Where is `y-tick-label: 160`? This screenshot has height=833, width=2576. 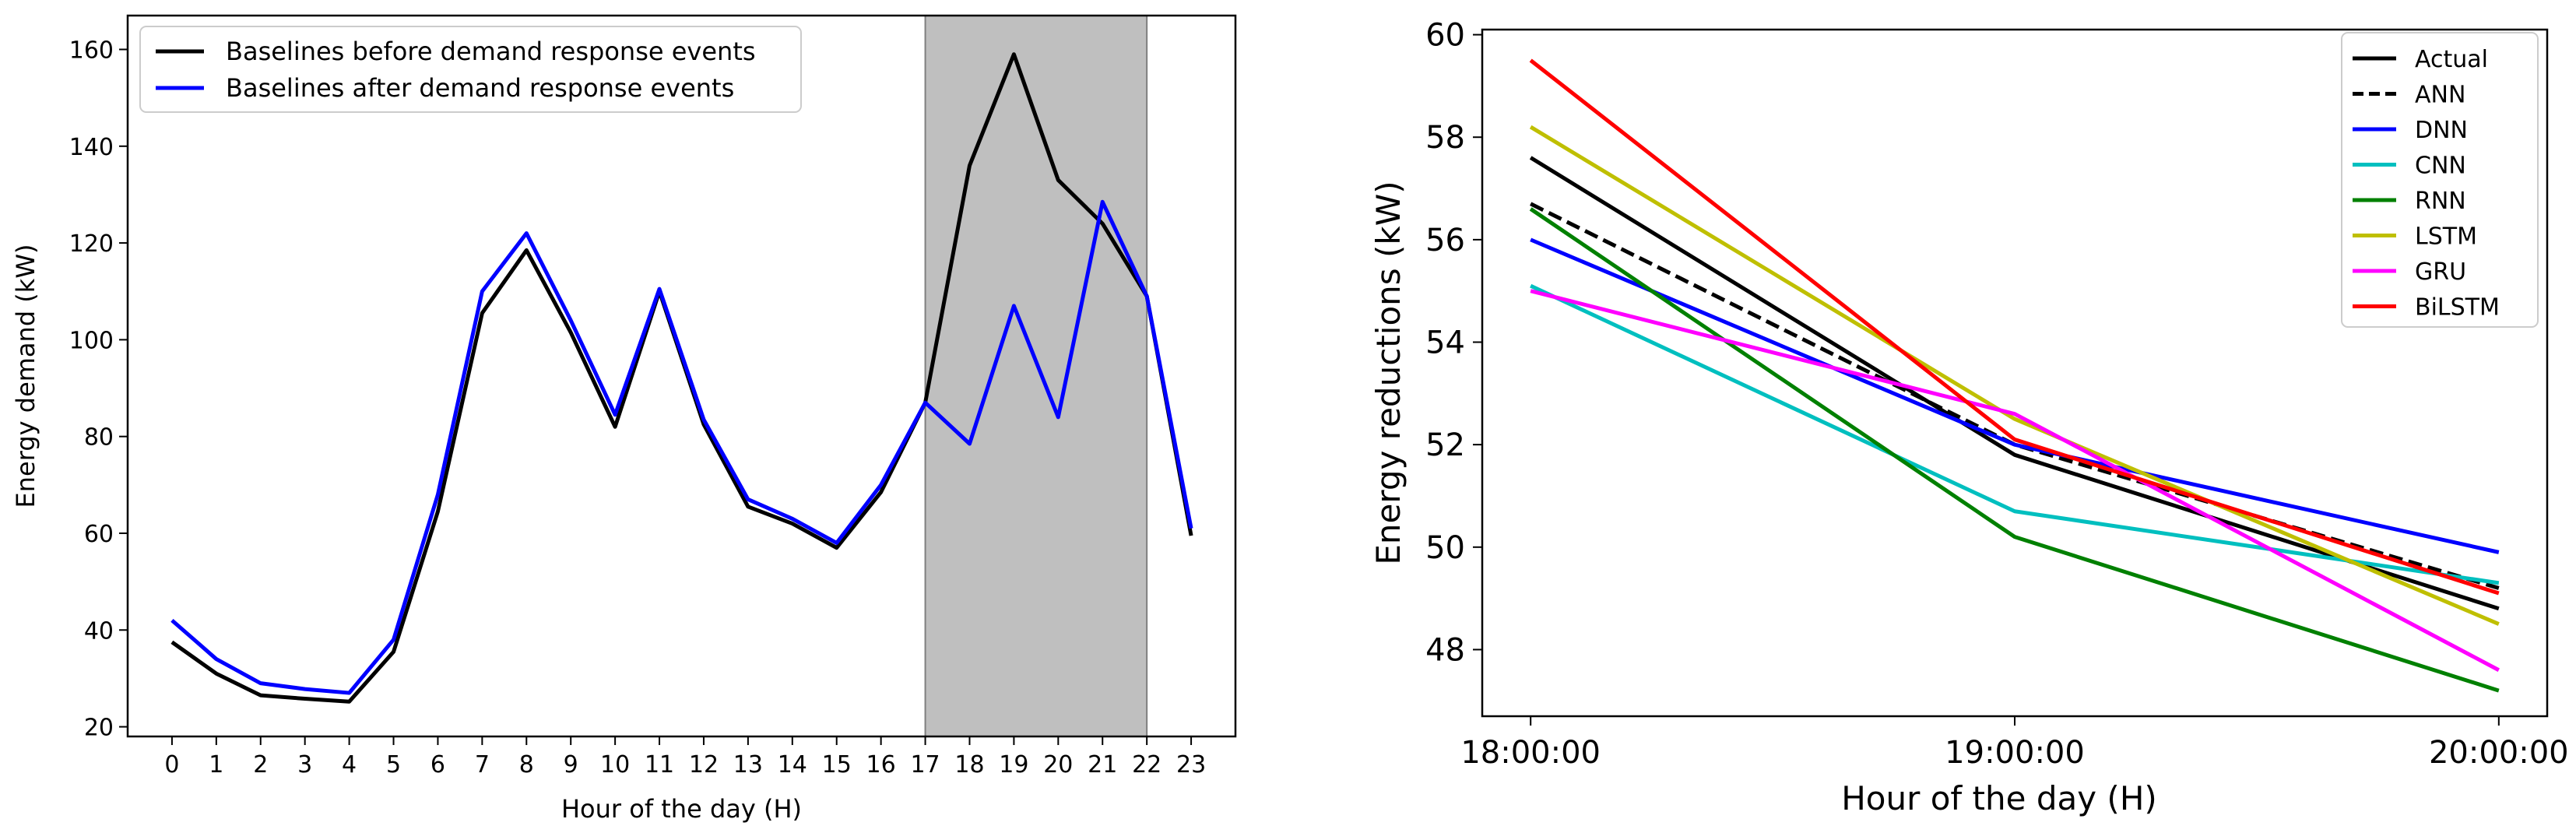
y-tick-label: 160 is located at coordinates (91, 51).